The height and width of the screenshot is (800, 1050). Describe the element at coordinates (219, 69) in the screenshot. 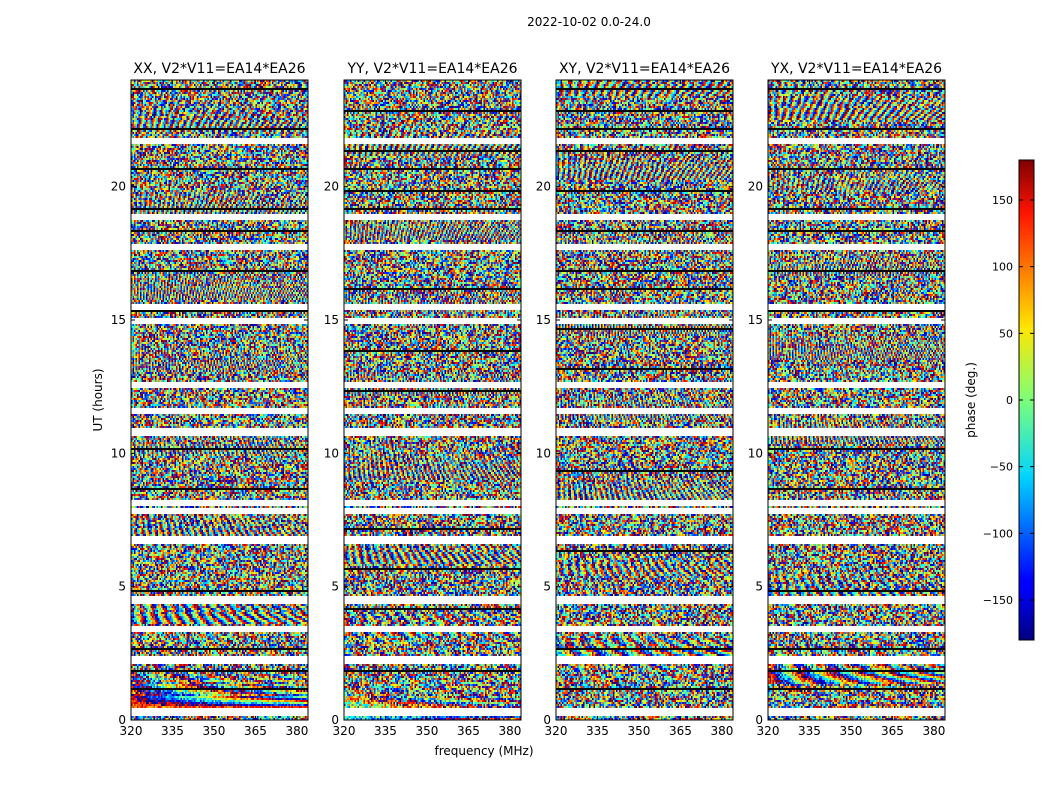

I see `panel-title: XX, V2*V11=EA14*EA26` at that location.